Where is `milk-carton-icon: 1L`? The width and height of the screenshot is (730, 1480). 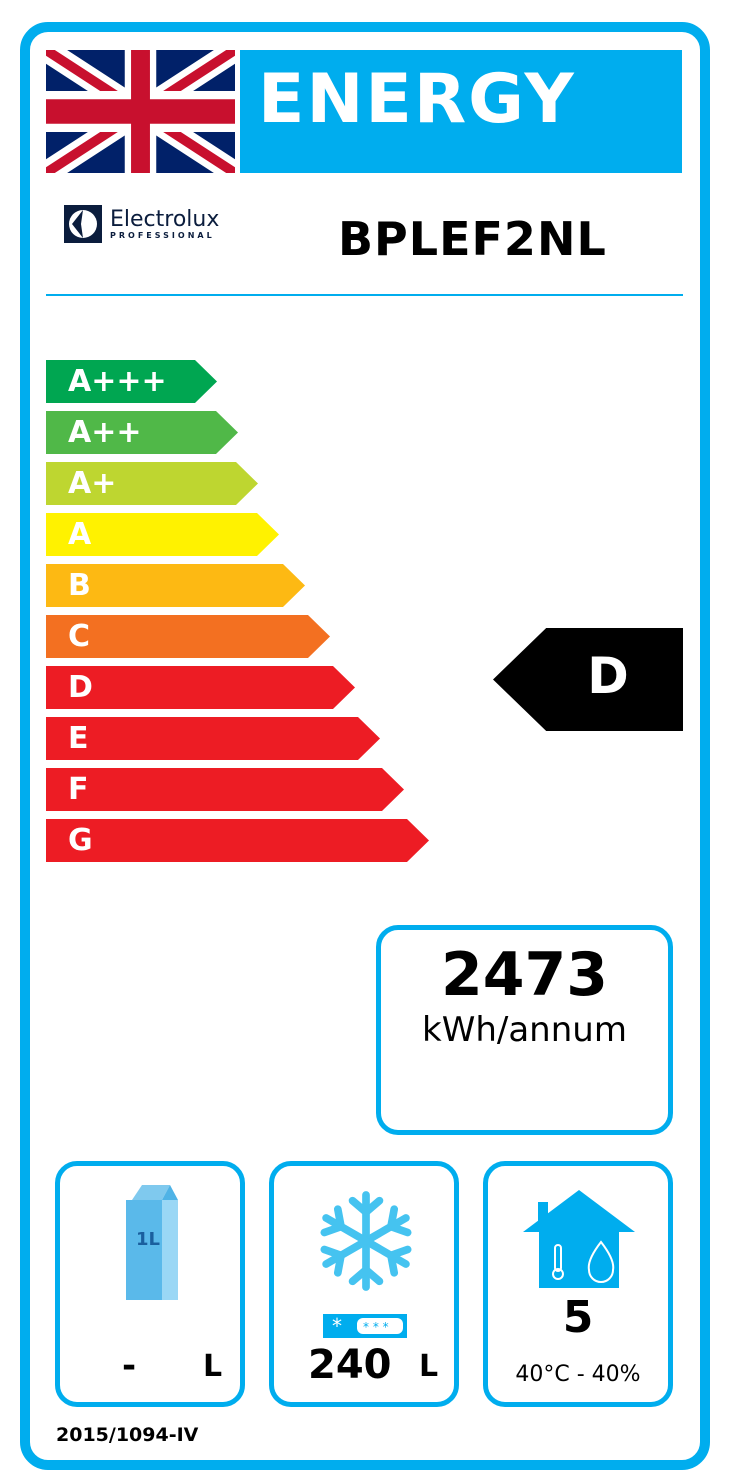
milk-carton-icon: 1L is located at coordinates (152, 1242).